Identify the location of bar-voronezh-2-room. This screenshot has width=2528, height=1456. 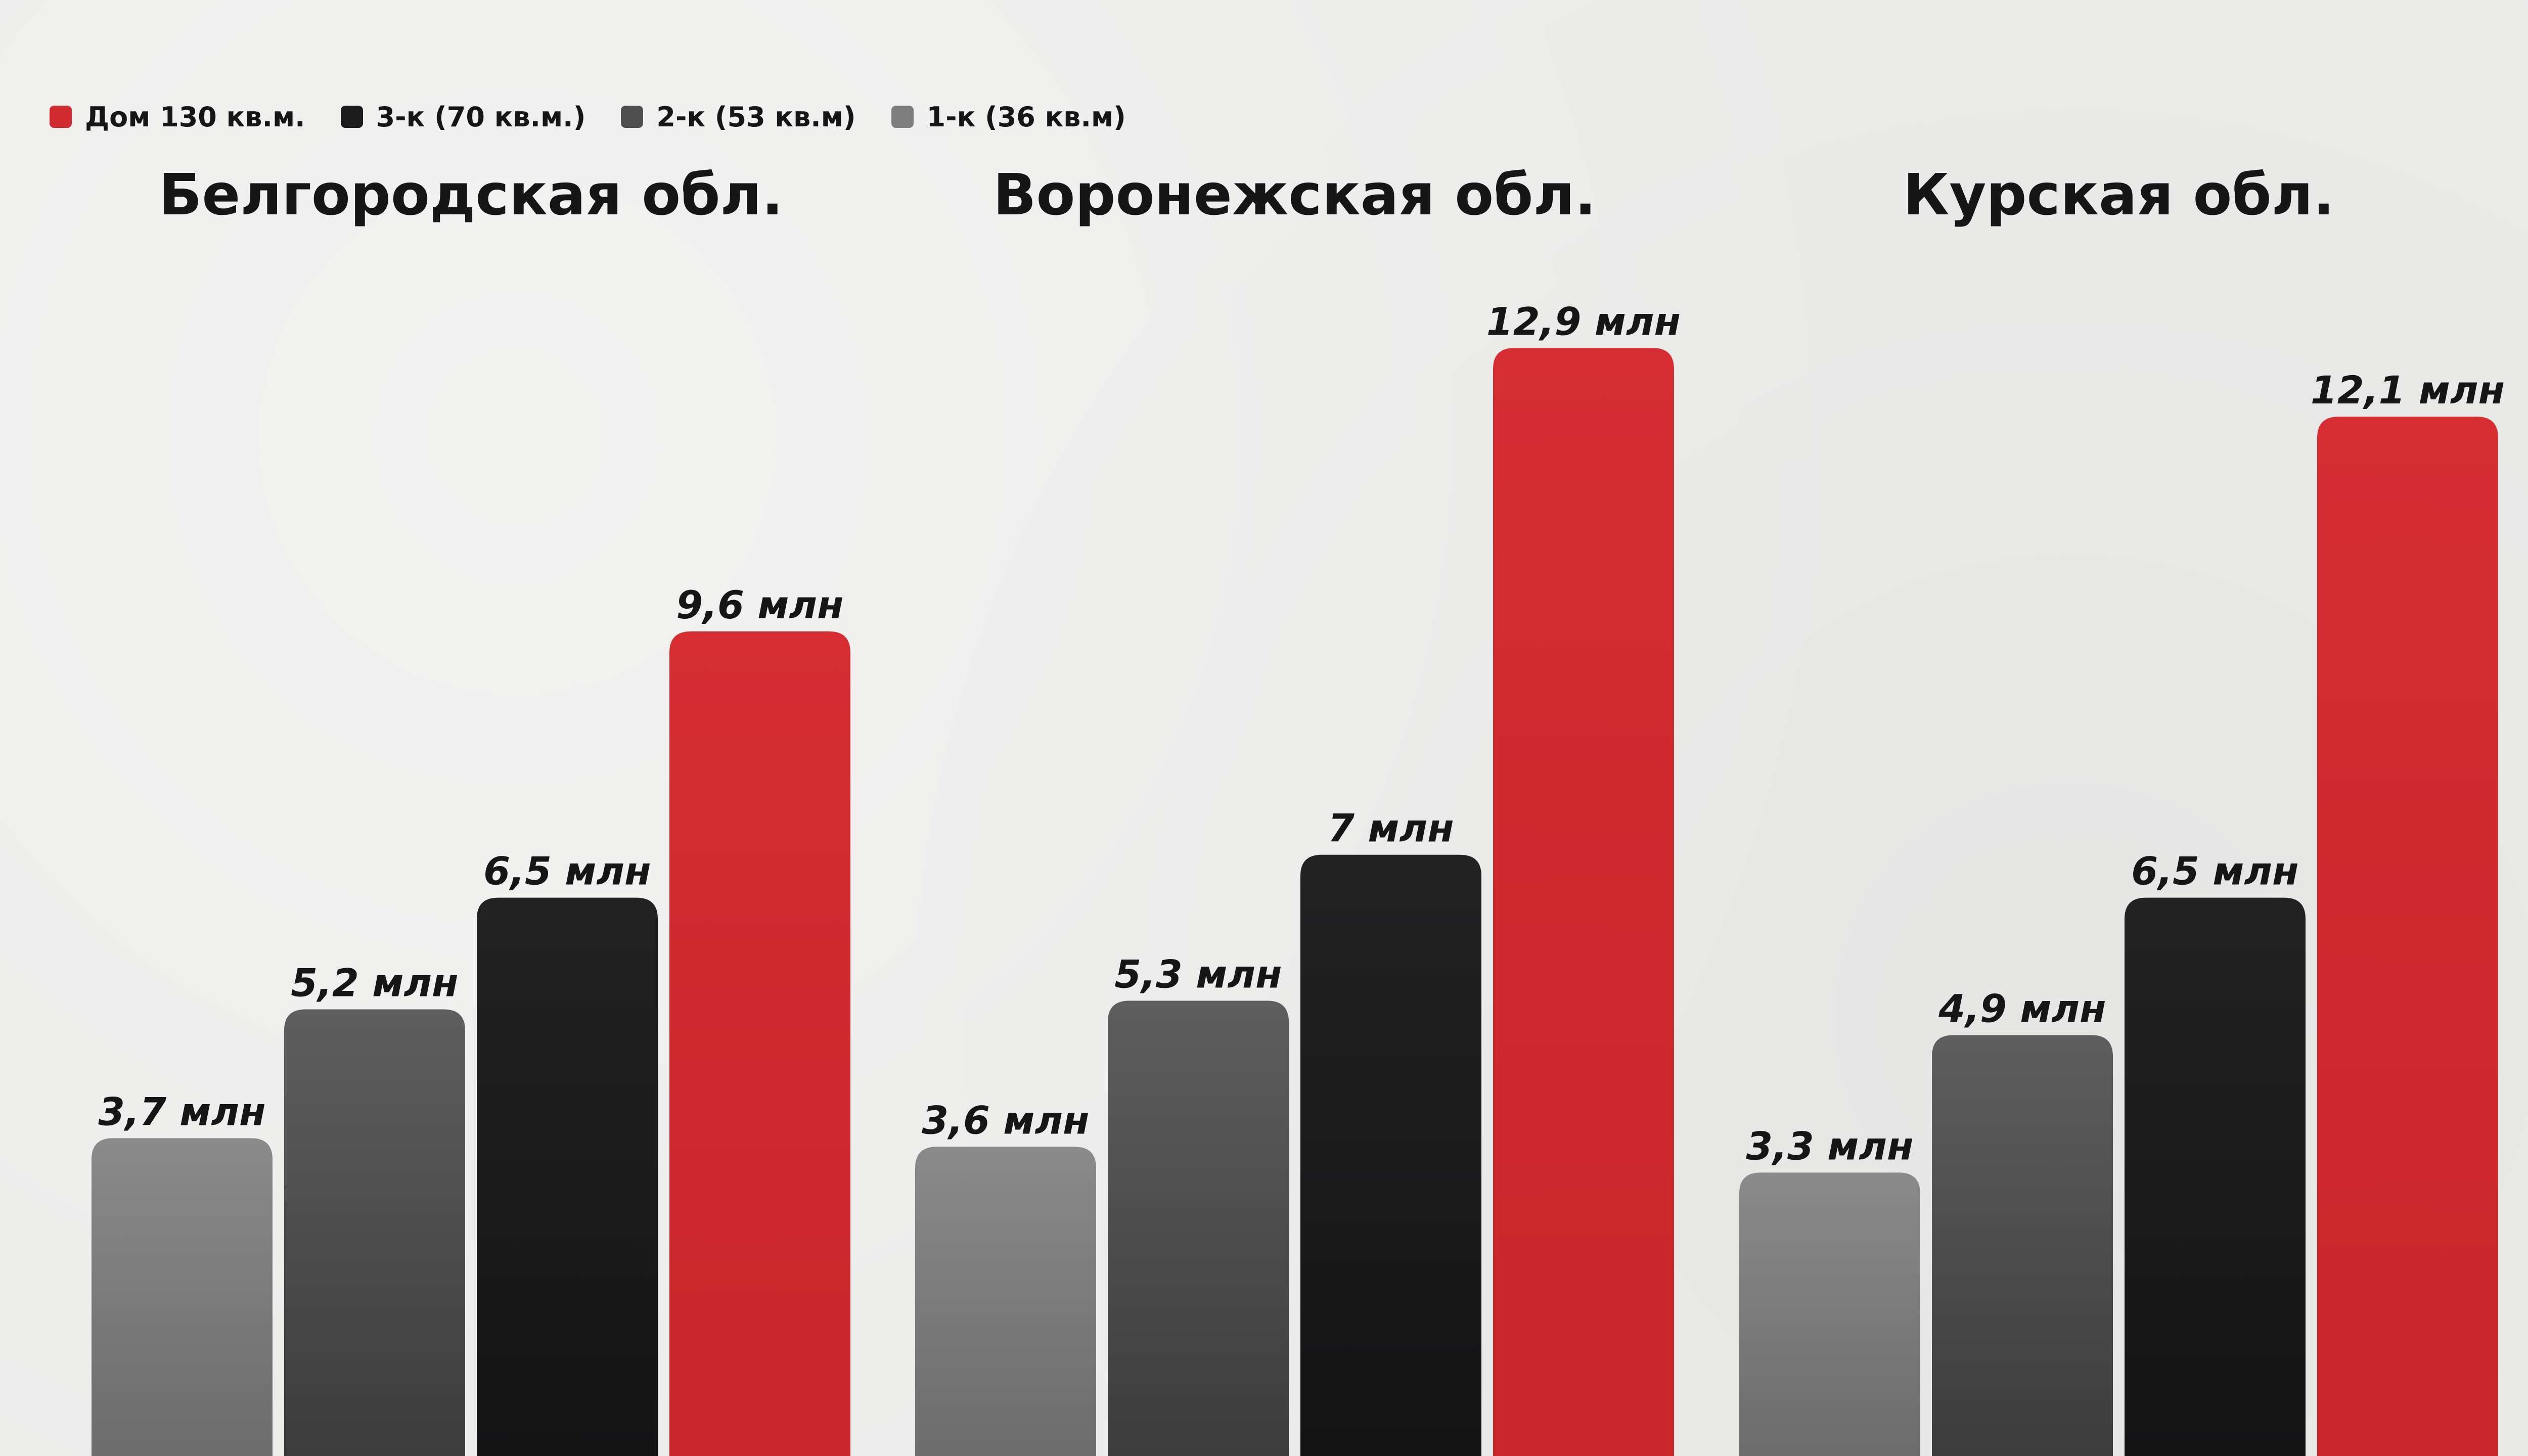
(1199, 1228).